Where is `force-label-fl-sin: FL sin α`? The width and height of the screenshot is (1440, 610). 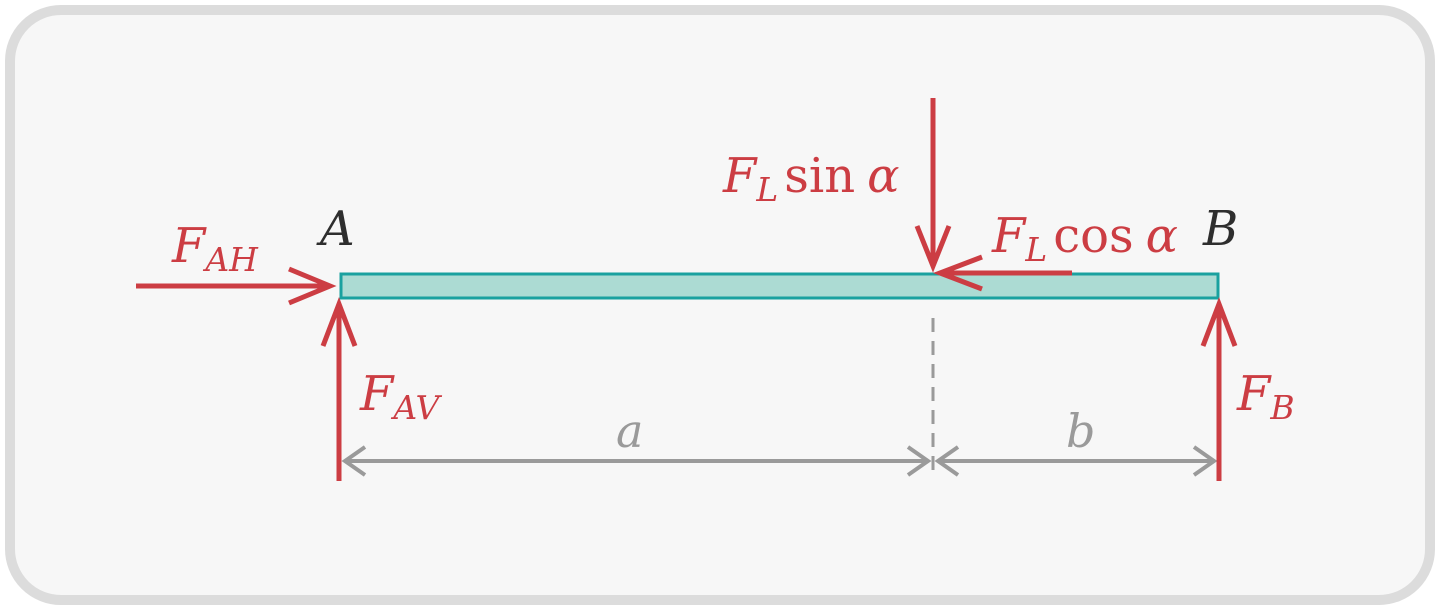
force-label-fl-sin: FL sin α is located at coordinates (811, 178).